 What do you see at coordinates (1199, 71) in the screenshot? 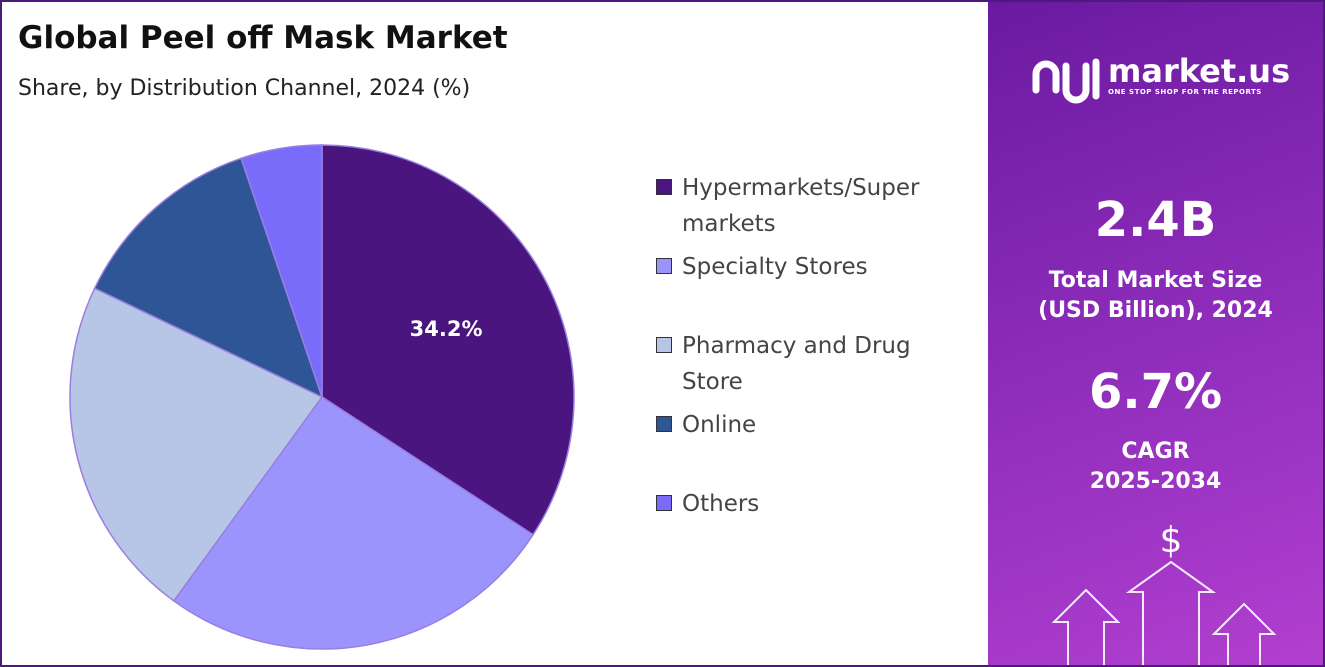
I see `brand: market.us` at bounding box center [1199, 71].